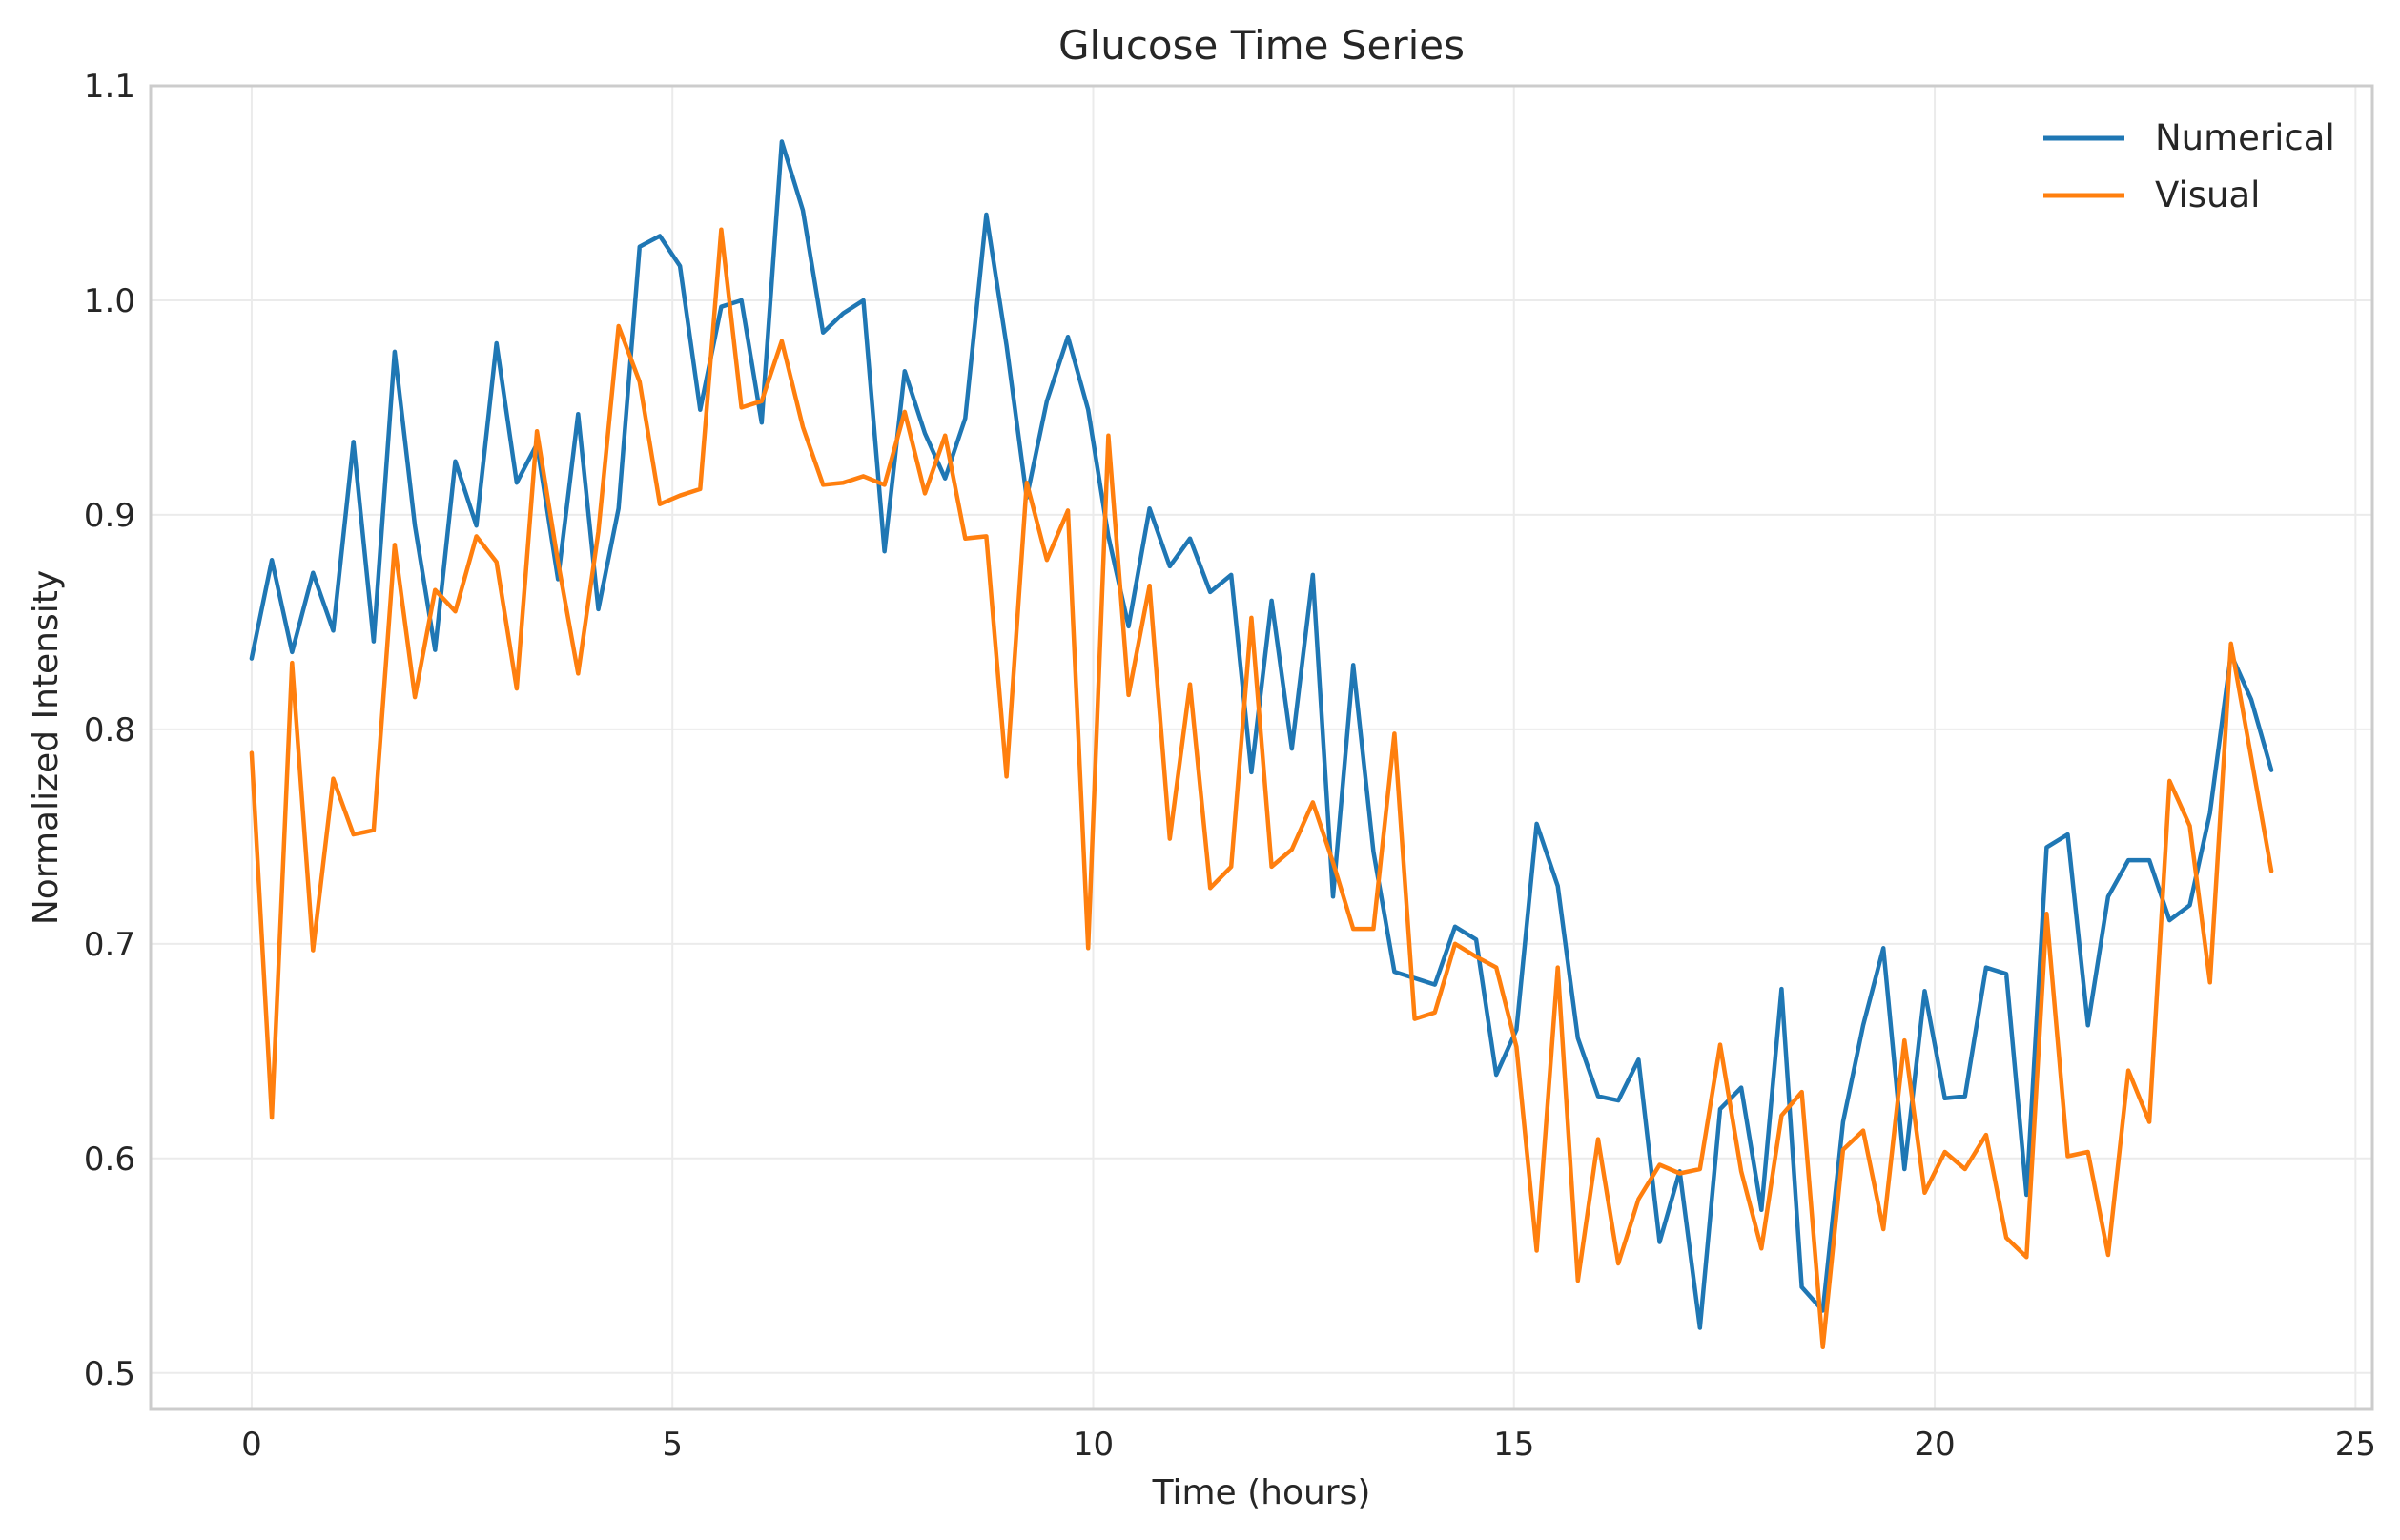 The width and height of the screenshot is (2400, 1540). I want to click on chart-title: Glucose Time Series, so click(1262, 45).